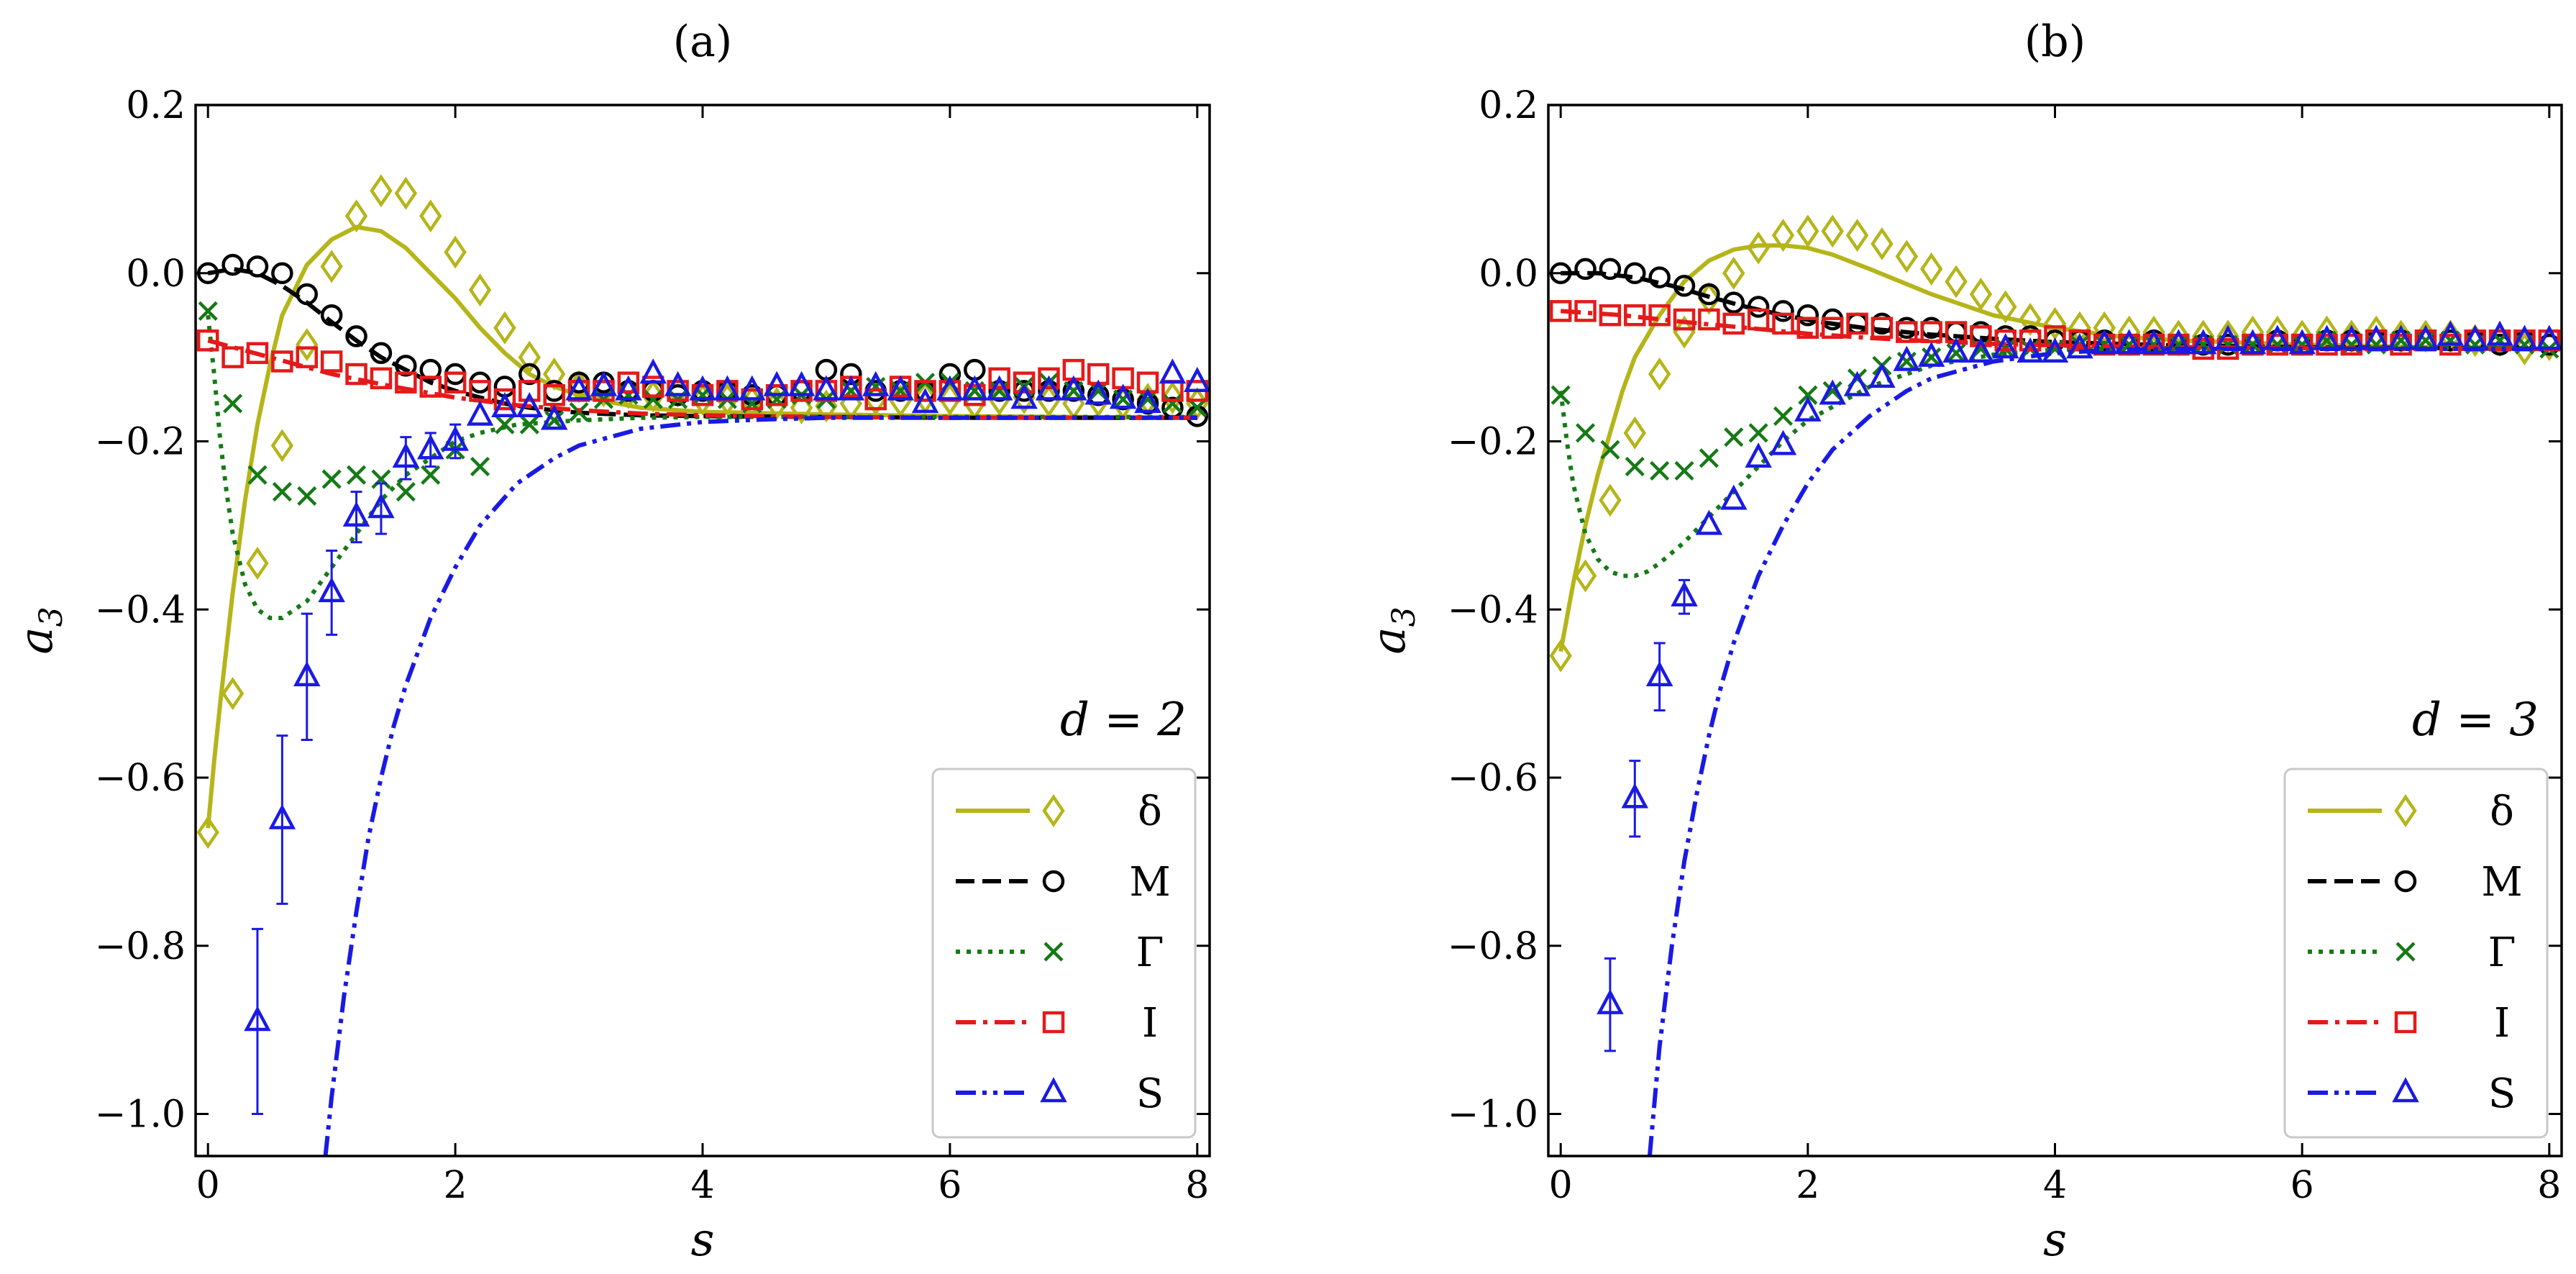 This screenshot has height=1274, width=2576. I want to click on panel-title: (b), so click(2055, 42).